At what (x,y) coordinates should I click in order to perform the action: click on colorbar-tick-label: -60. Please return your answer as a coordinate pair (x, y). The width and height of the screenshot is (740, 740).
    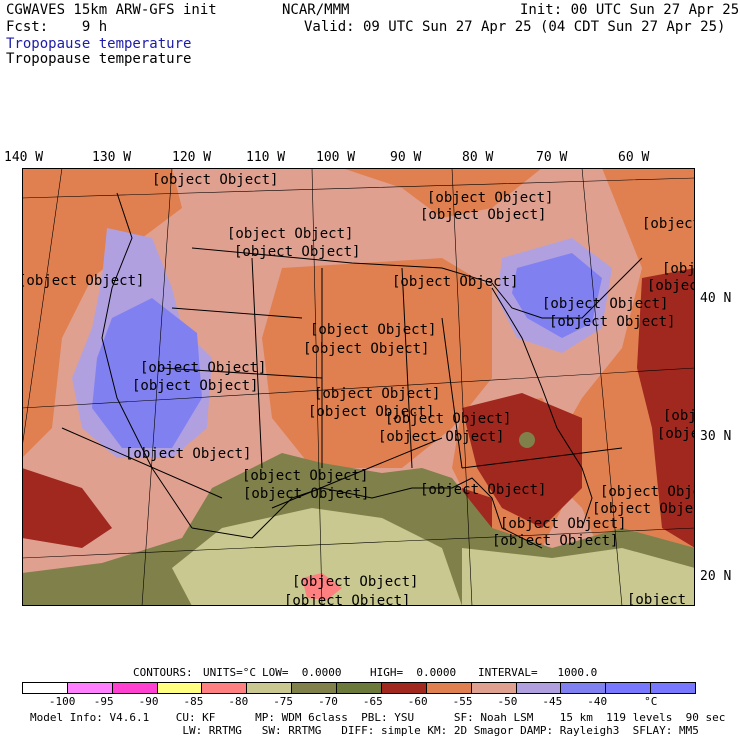
    Looking at the image, I should click on (417, 701).